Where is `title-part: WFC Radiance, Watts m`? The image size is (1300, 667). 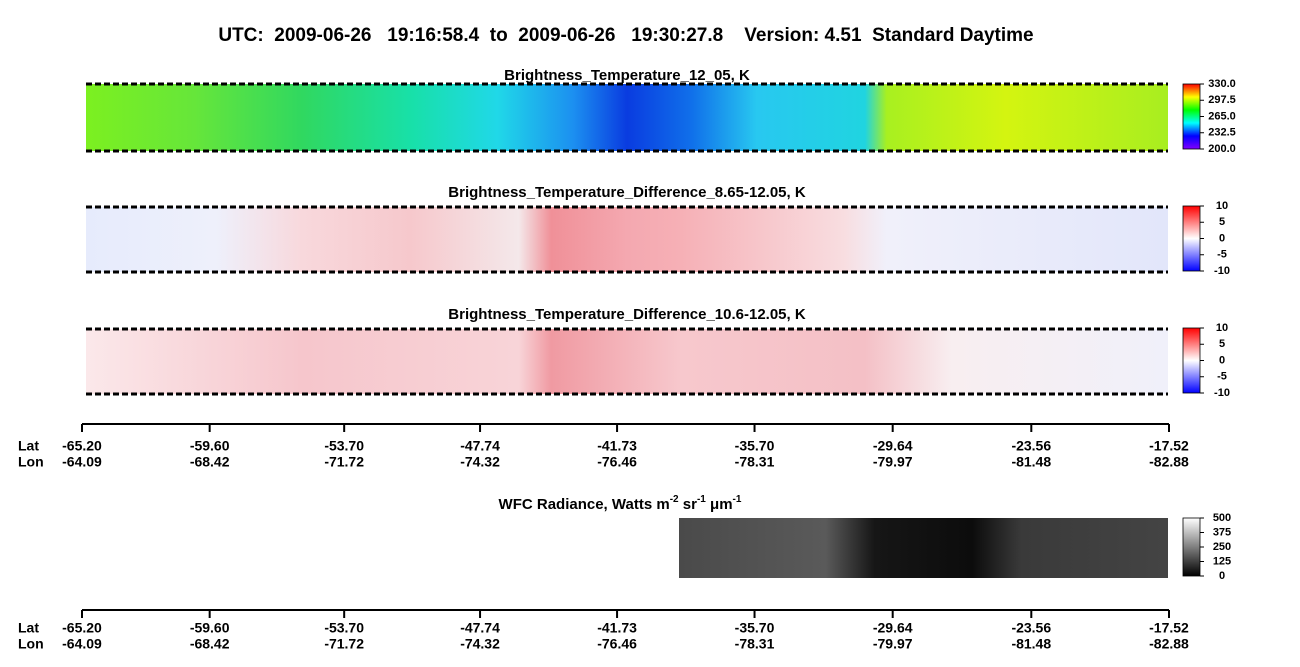
title-part: WFC Radiance, Watts m is located at coordinates (584, 504).